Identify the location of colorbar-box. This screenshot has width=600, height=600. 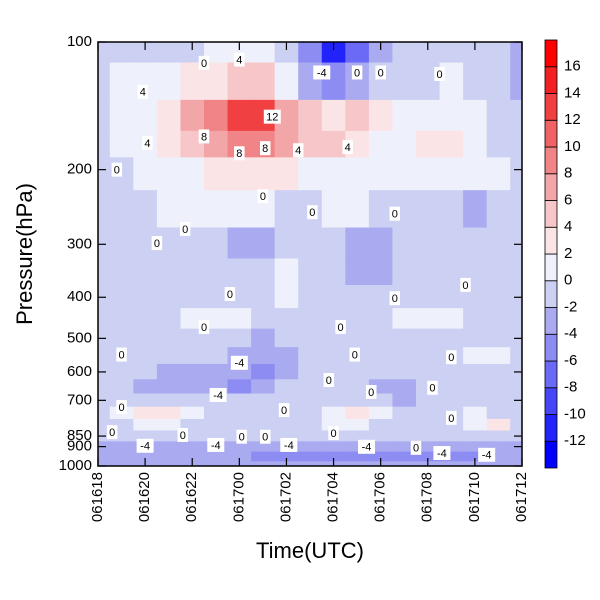
(551, 428).